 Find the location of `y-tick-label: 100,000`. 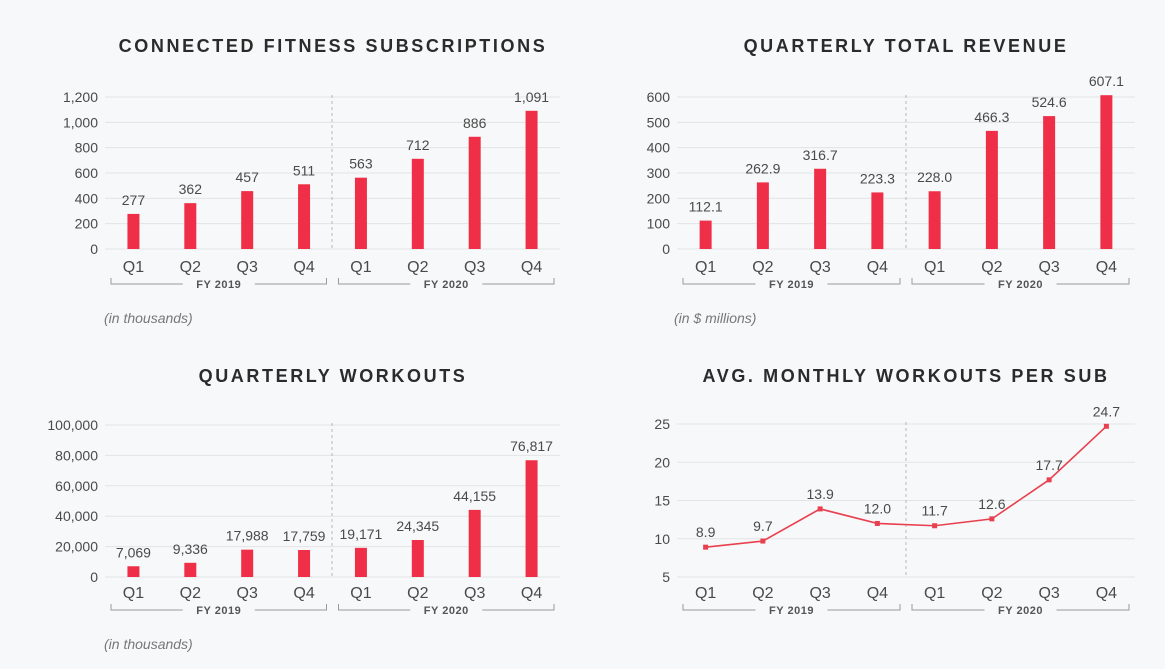

y-tick-label: 100,000 is located at coordinates (72, 425).